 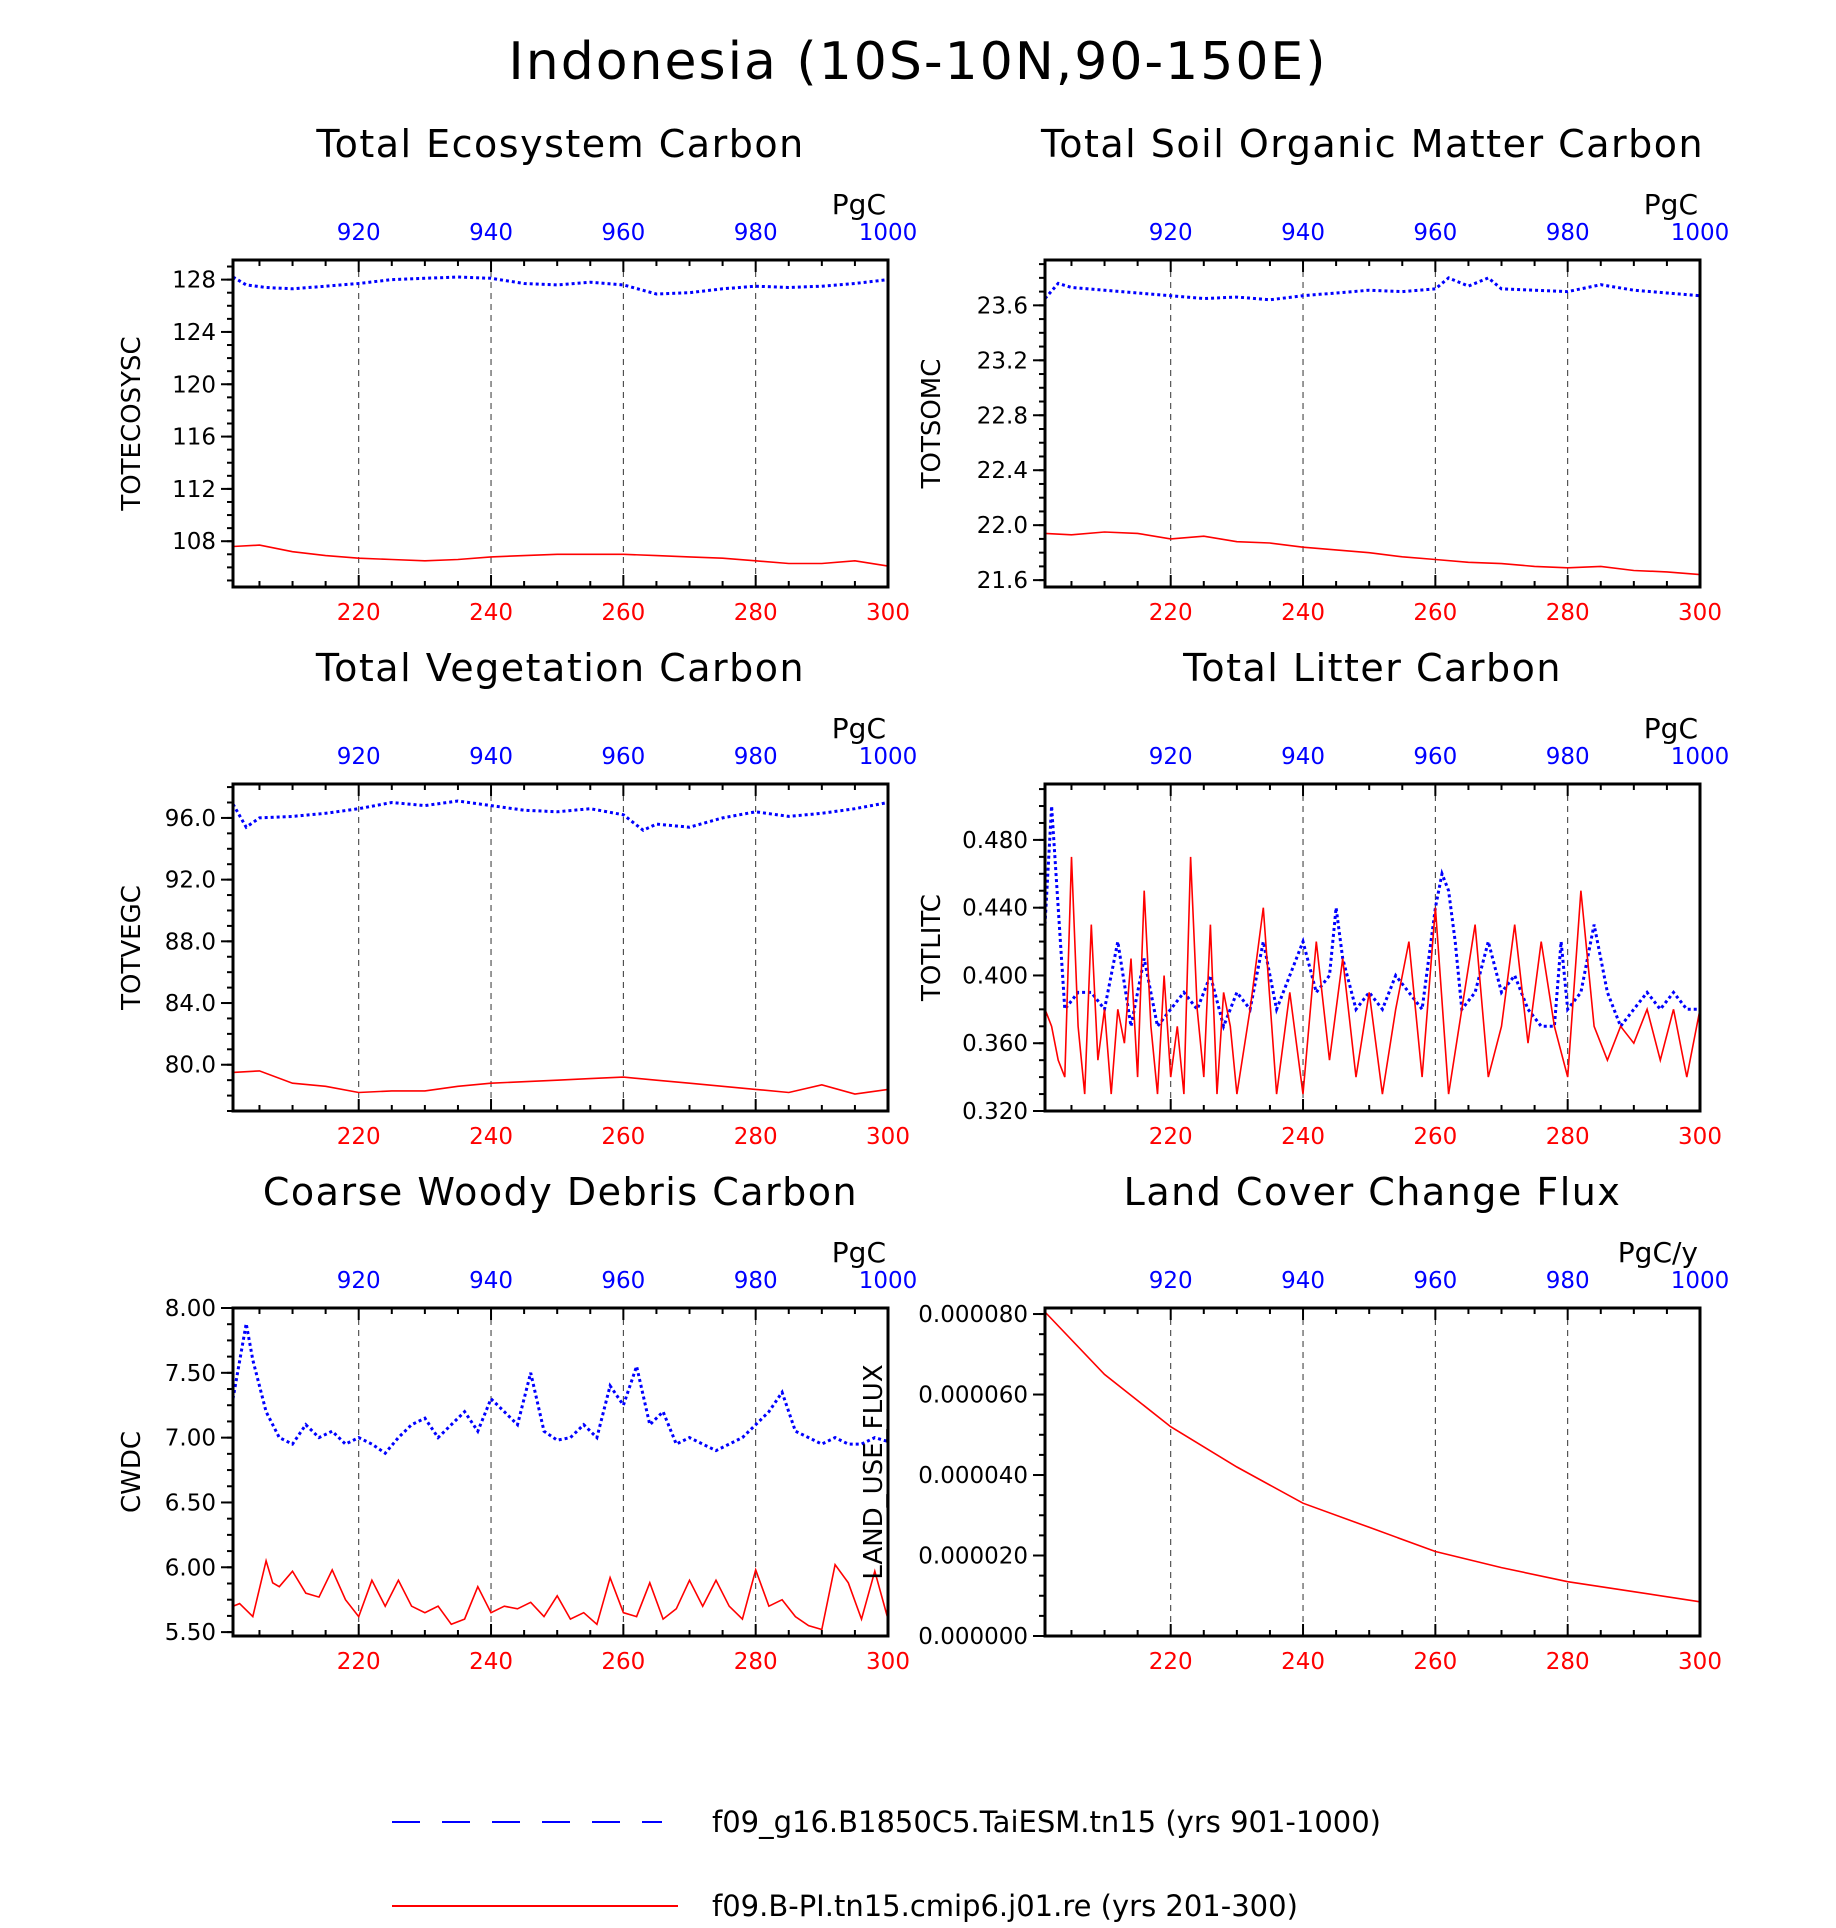 What do you see at coordinates (995, 976) in the screenshot?
I see `y-tick-label: 0.400` at bounding box center [995, 976].